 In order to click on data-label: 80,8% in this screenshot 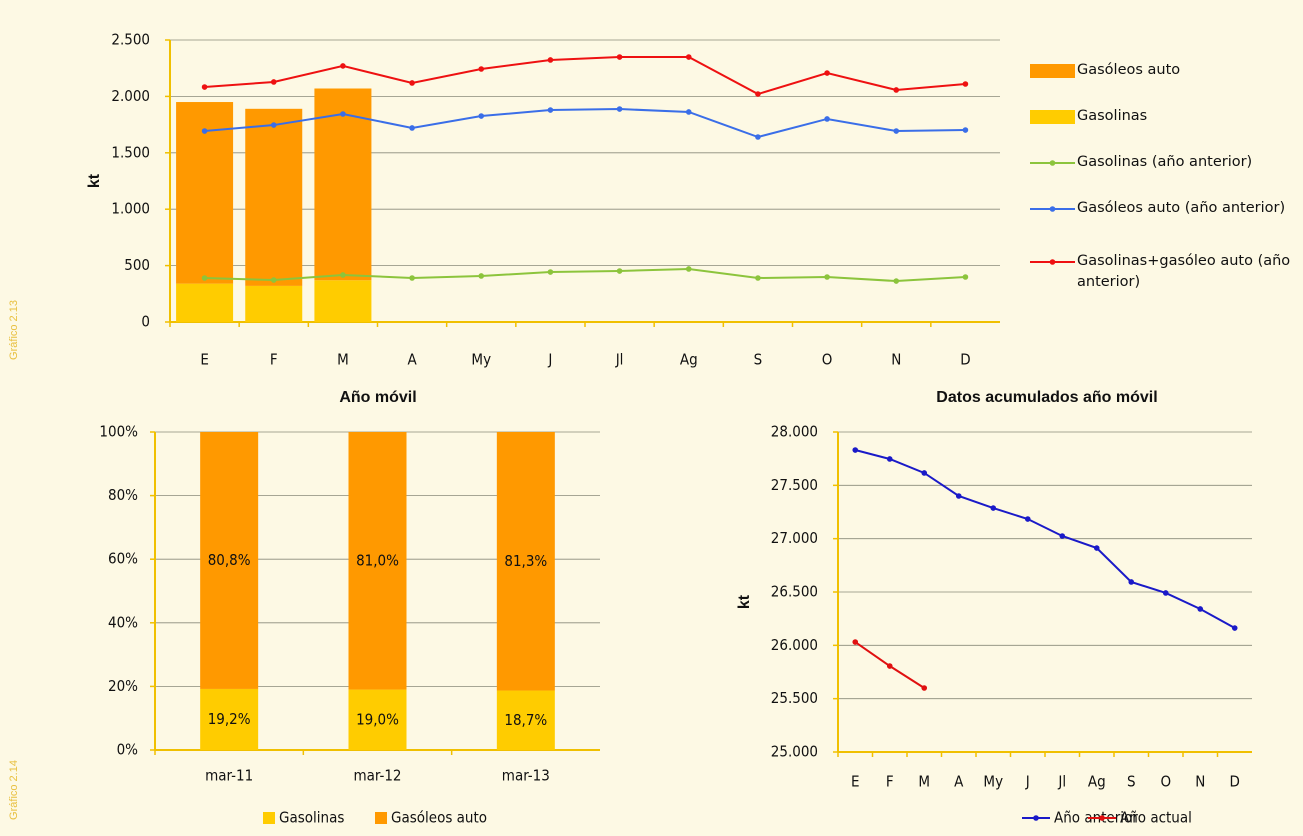, I will do `click(229, 560)`.